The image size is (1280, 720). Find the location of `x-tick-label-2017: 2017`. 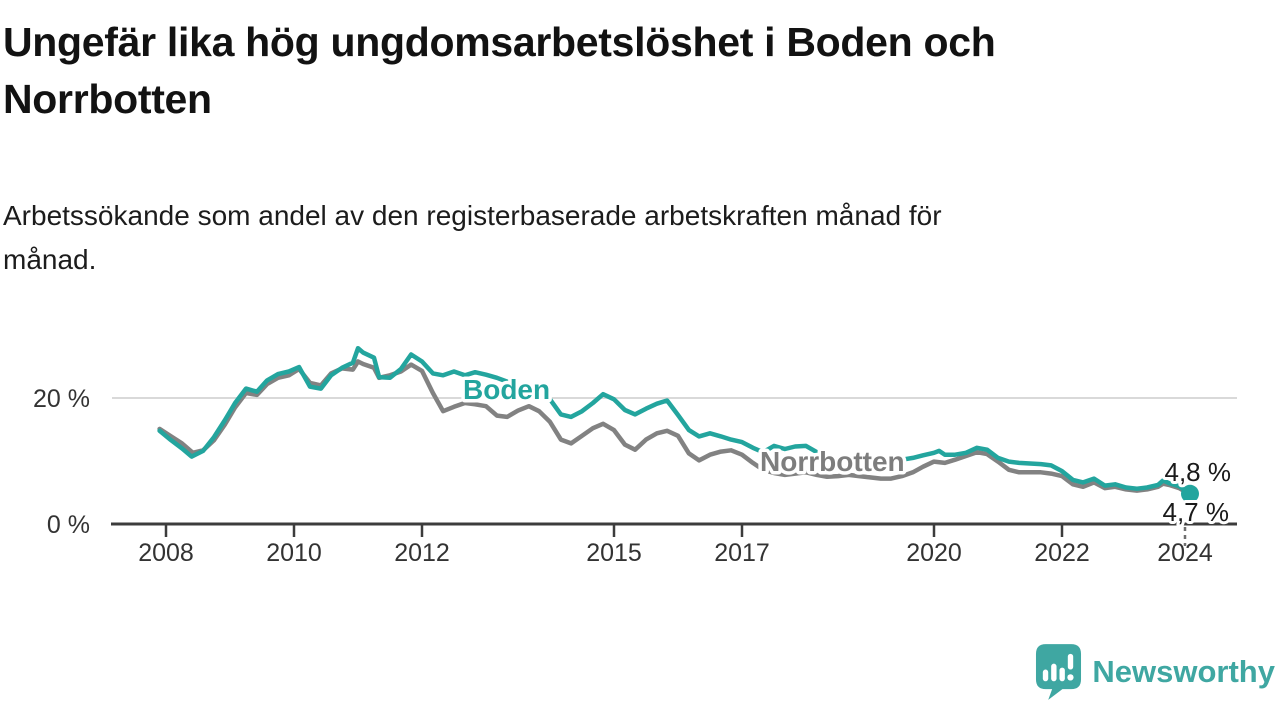

x-tick-label-2017: 2017 is located at coordinates (742, 553).